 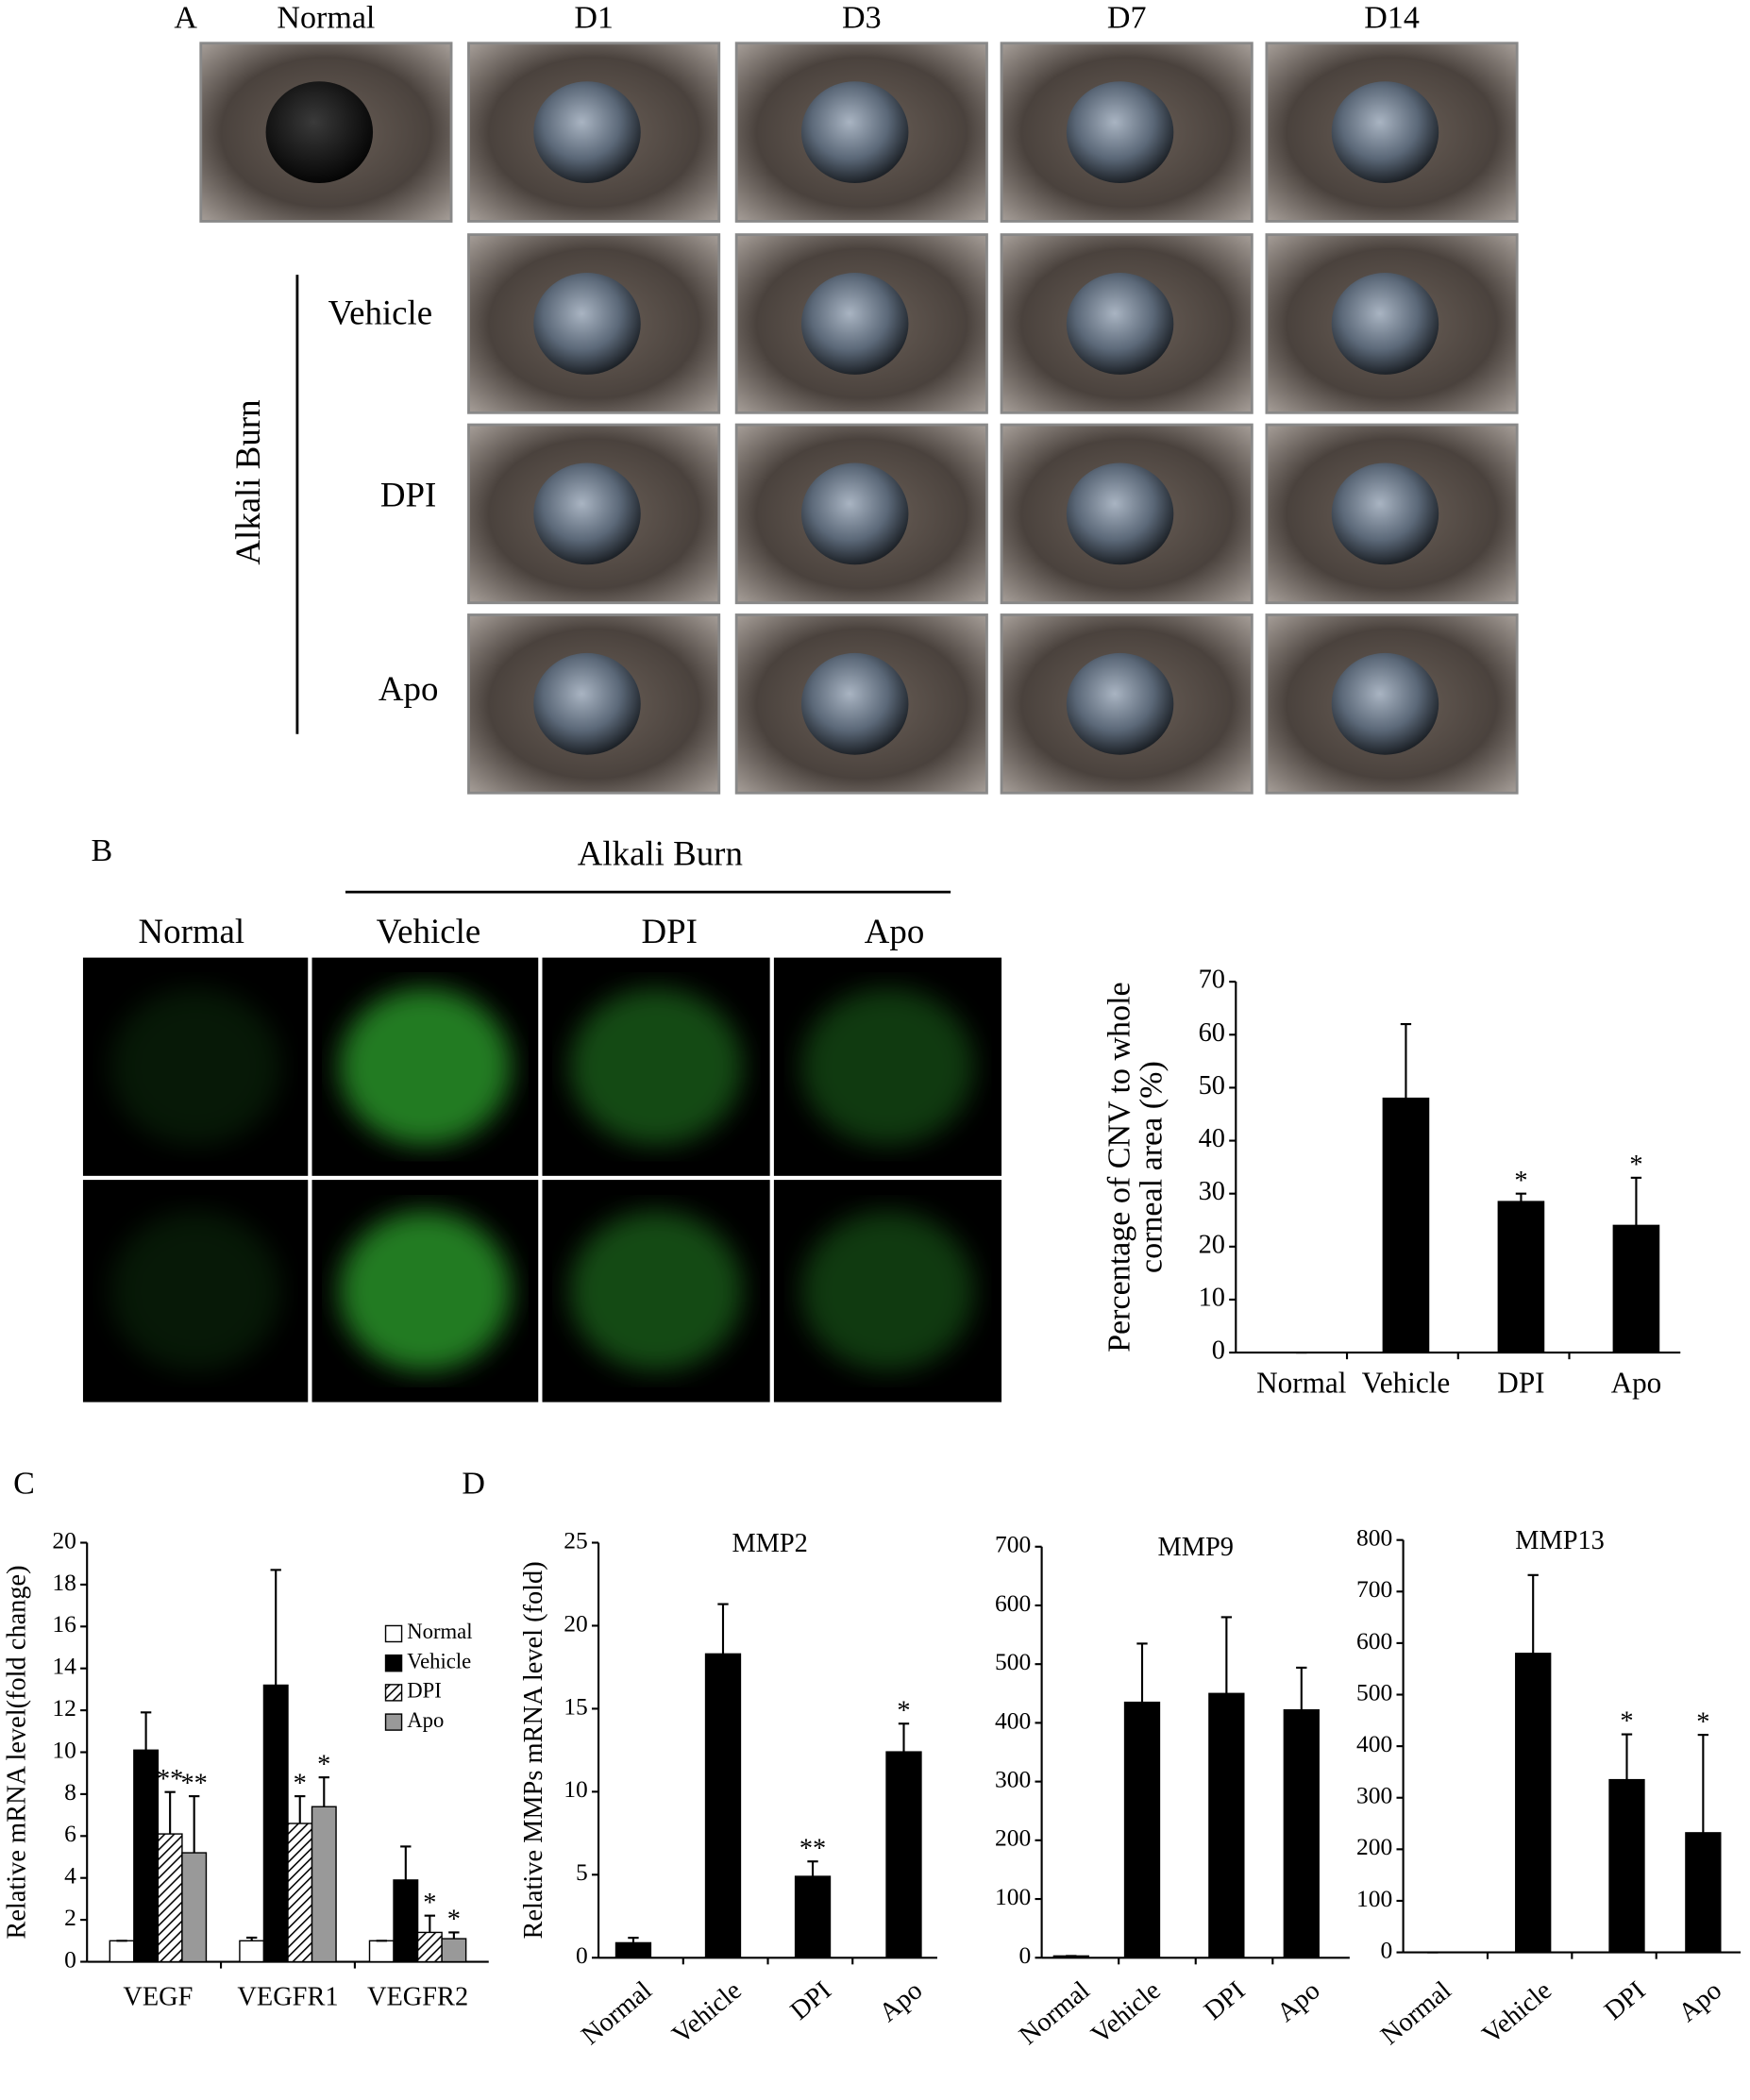 I want to click on y-tick-label: 8, so click(x=70, y=1792).